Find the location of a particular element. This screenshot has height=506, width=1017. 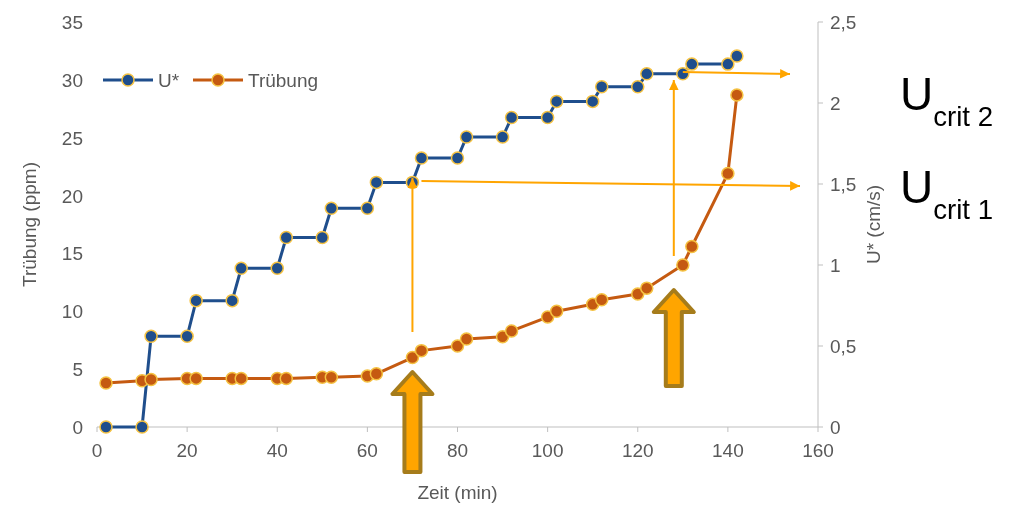

x-tick-label: 40 is located at coordinates (277, 450).